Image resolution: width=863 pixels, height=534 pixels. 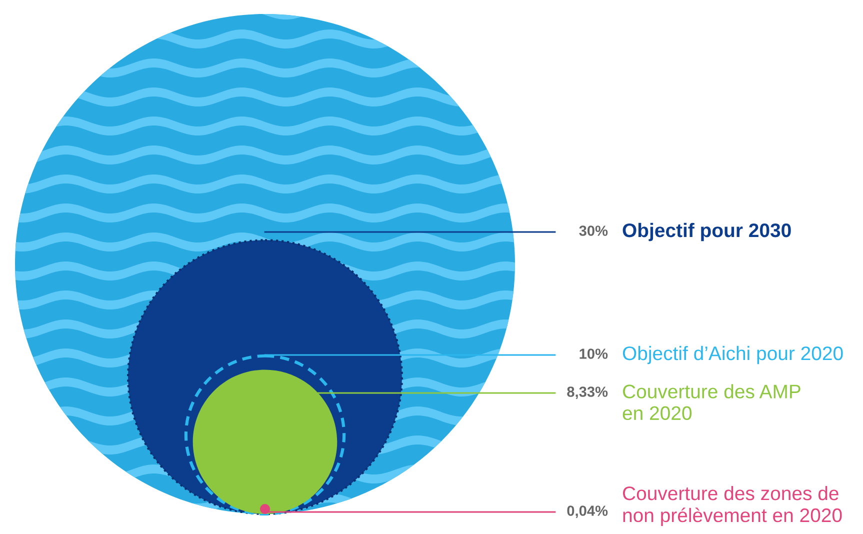 What do you see at coordinates (594, 353) in the screenshot?
I see `data-label: 10%` at bounding box center [594, 353].